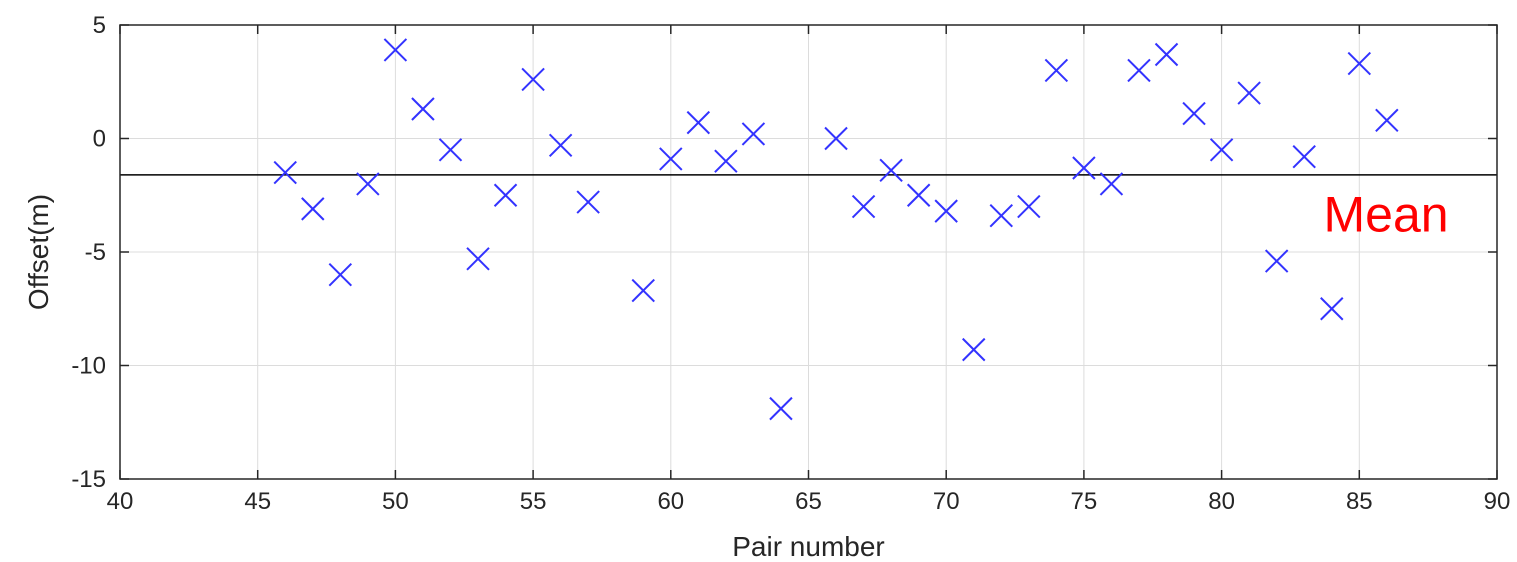 The image size is (1517, 562). Describe the element at coordinates (88, 479) in the screenshot. I see `y-tick-label-0: -15` at that location.